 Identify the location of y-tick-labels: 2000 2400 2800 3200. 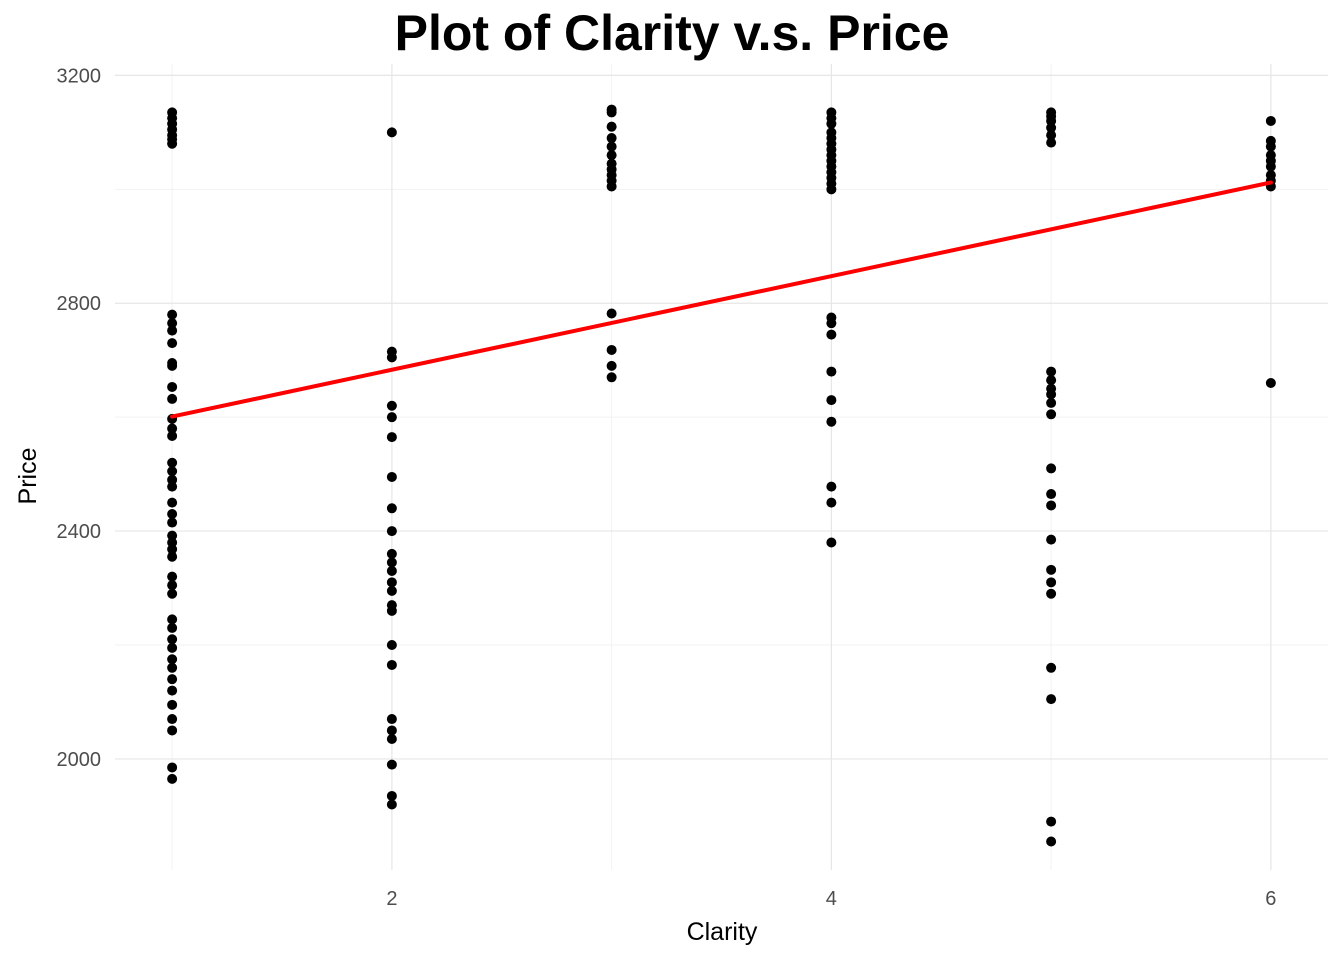
(79, 418).